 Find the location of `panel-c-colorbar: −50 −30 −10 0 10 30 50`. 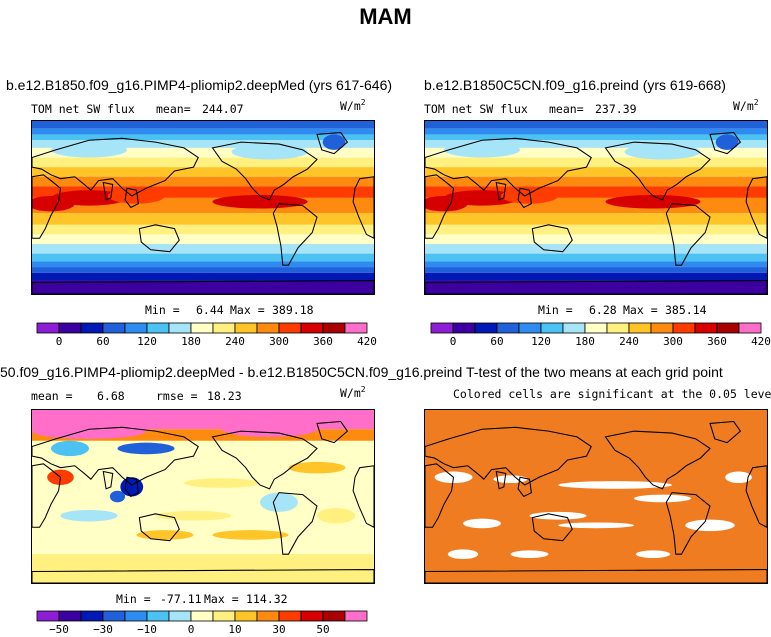

panel-c-colorbar: −50 −30 −10 0 10 30 50 is located at coordinates (202, 623).